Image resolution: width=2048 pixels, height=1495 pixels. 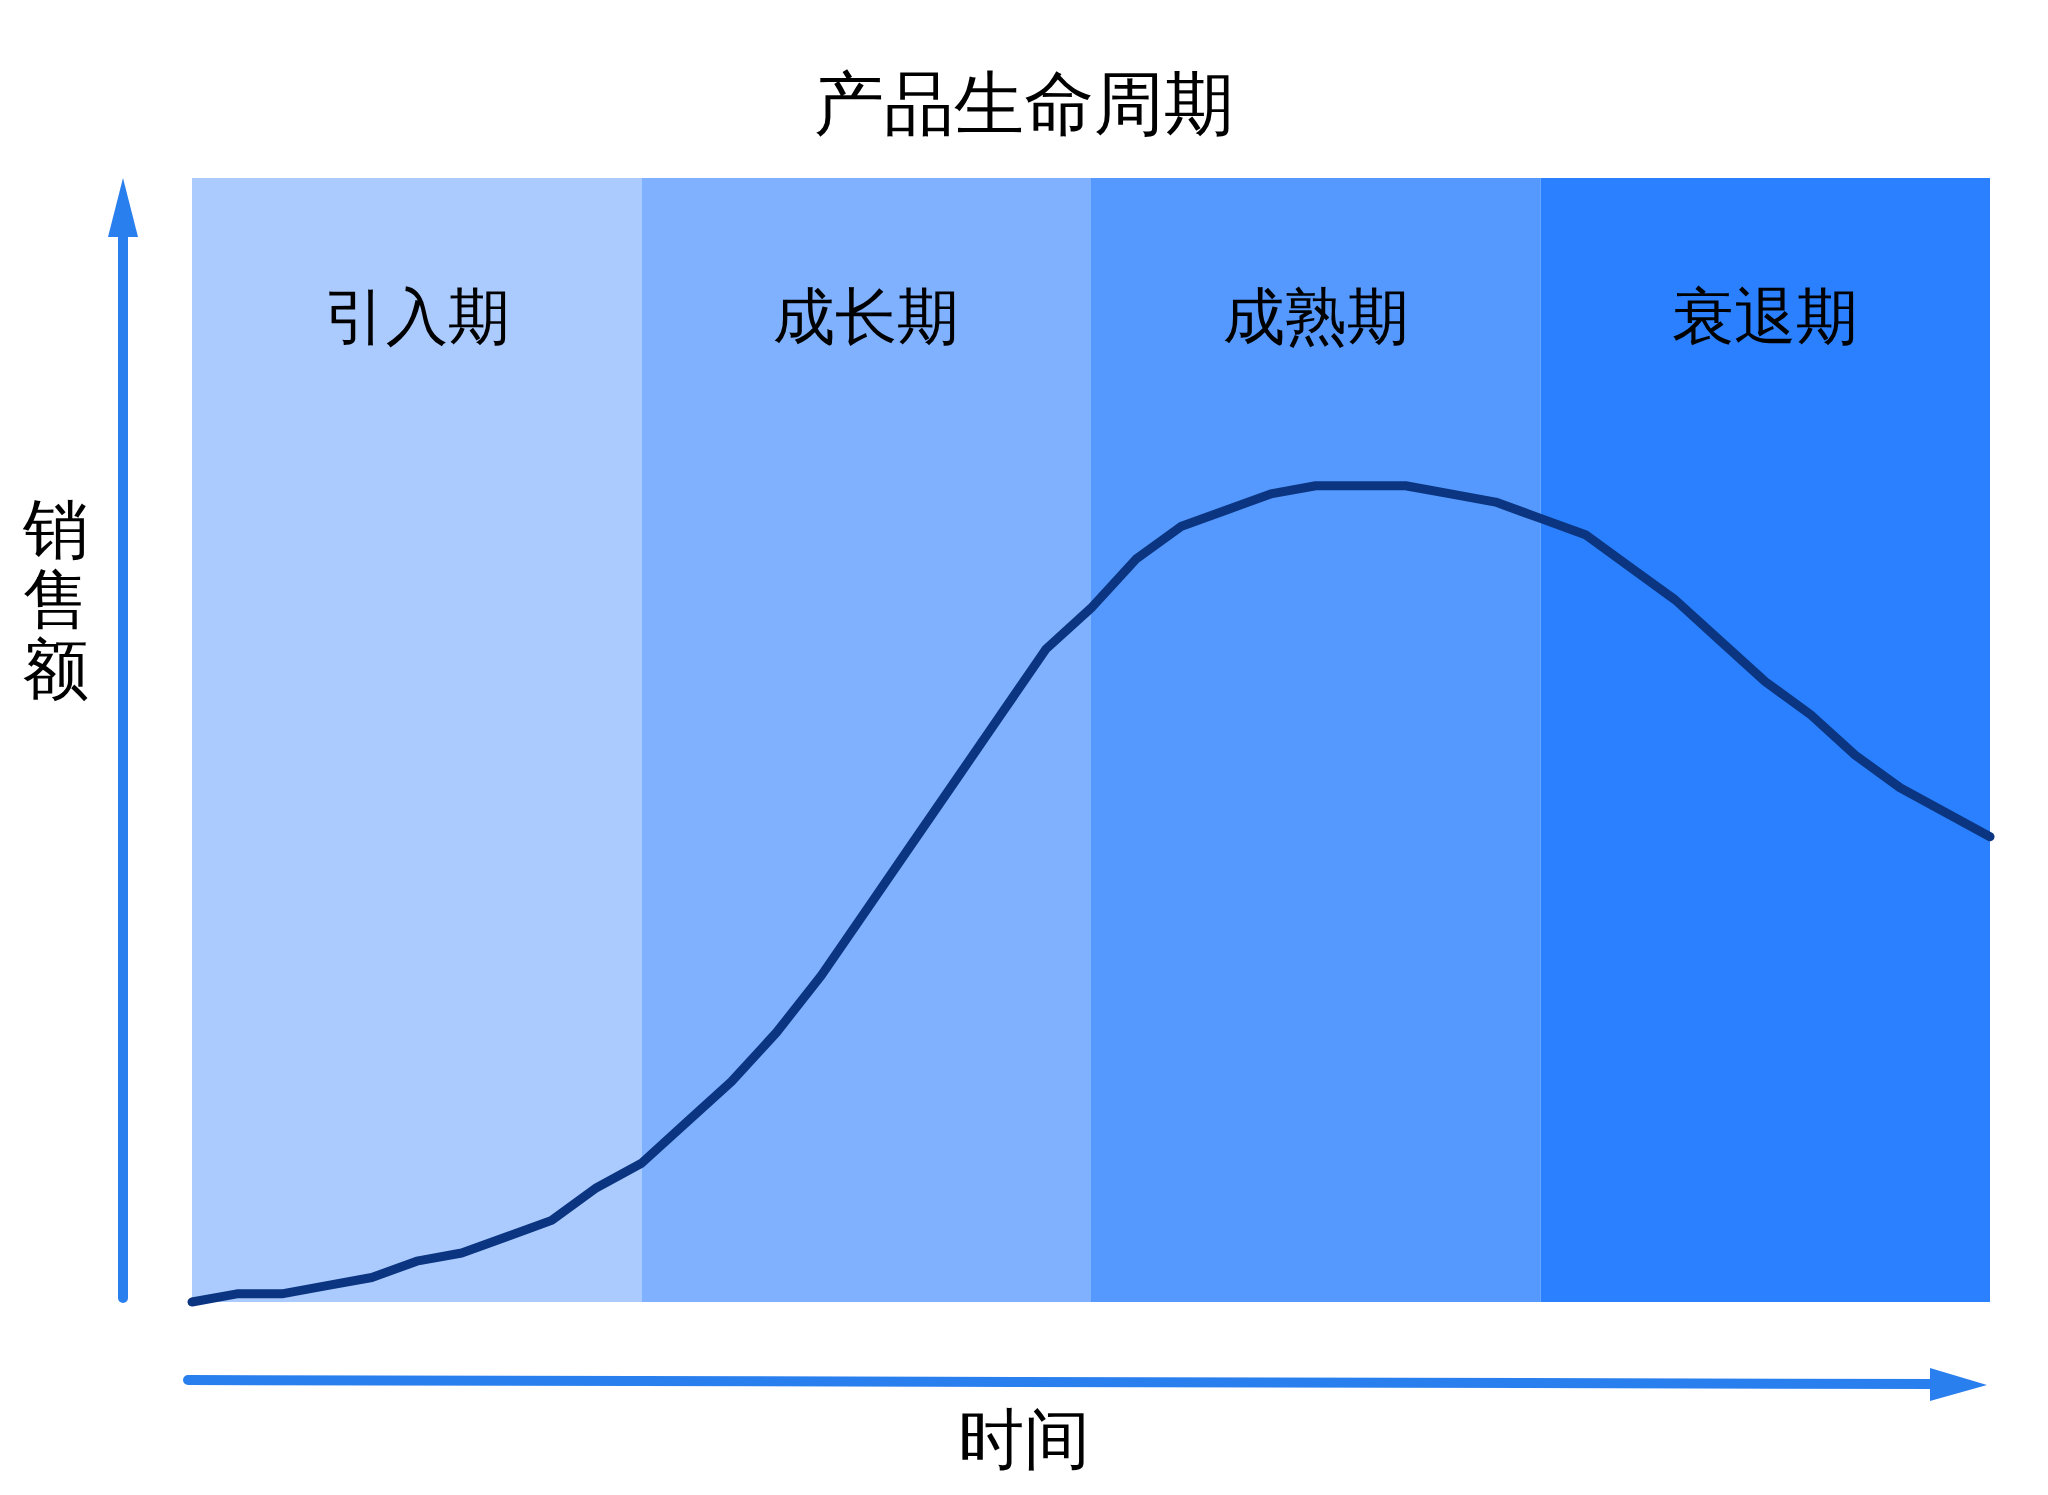 I want to click on text: 引入期, so click(x=416, y=316).